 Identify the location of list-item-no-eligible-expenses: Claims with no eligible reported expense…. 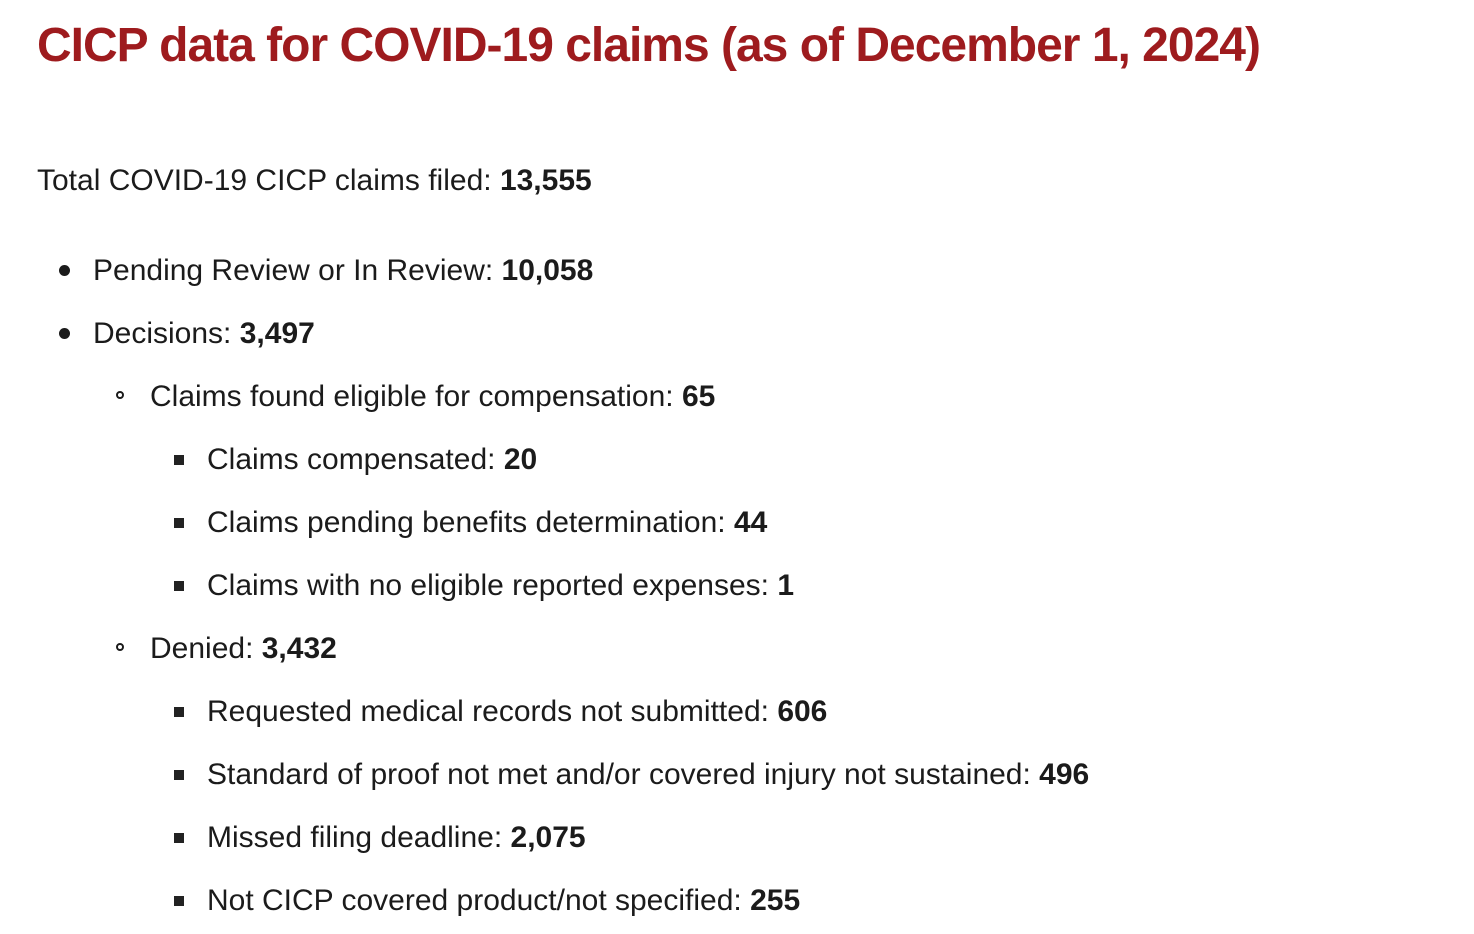
(805, 586).